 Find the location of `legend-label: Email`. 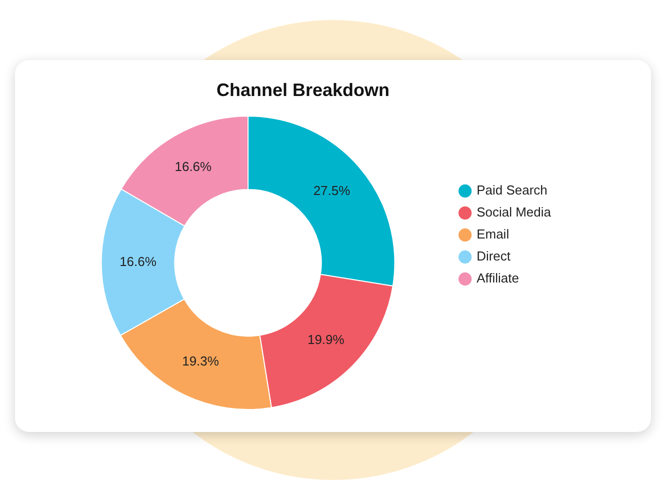

legend-label: Email is located at coordinates (493, 234).